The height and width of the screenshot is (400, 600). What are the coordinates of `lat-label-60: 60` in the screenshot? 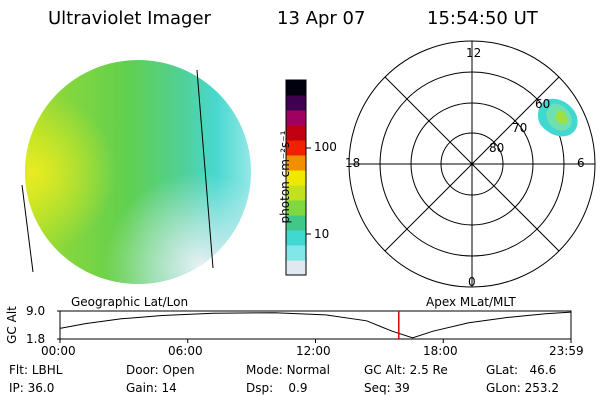 It's located at (543, 104).